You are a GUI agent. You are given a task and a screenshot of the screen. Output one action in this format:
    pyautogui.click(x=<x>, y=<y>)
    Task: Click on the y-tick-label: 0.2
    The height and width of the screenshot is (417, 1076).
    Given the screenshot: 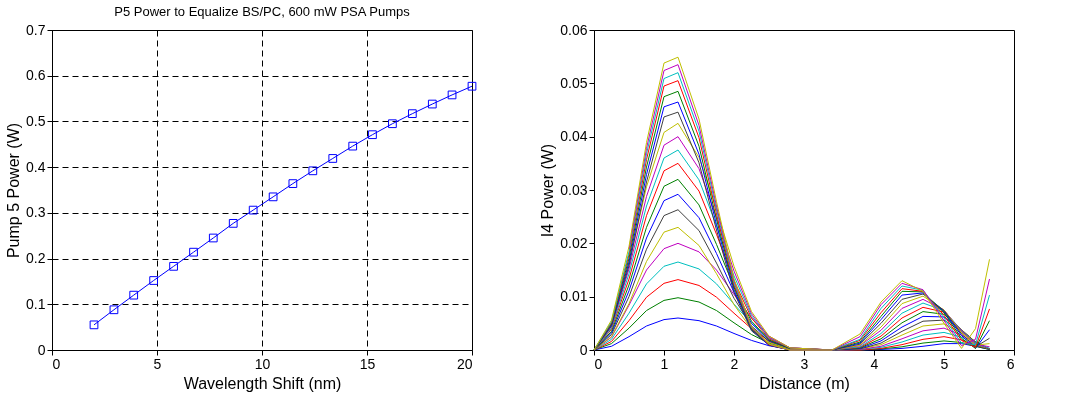 What is the action you would take?
    pyautogui.click(x=36, y=258)
    